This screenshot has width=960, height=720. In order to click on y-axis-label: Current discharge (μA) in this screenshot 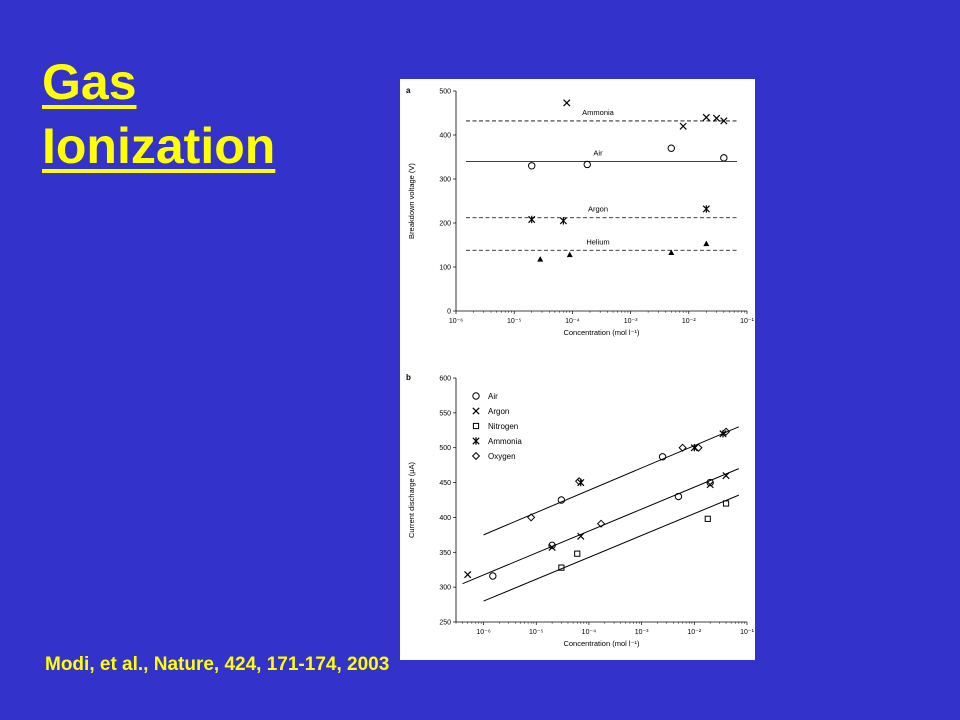, I will do `click(411, 499)`.